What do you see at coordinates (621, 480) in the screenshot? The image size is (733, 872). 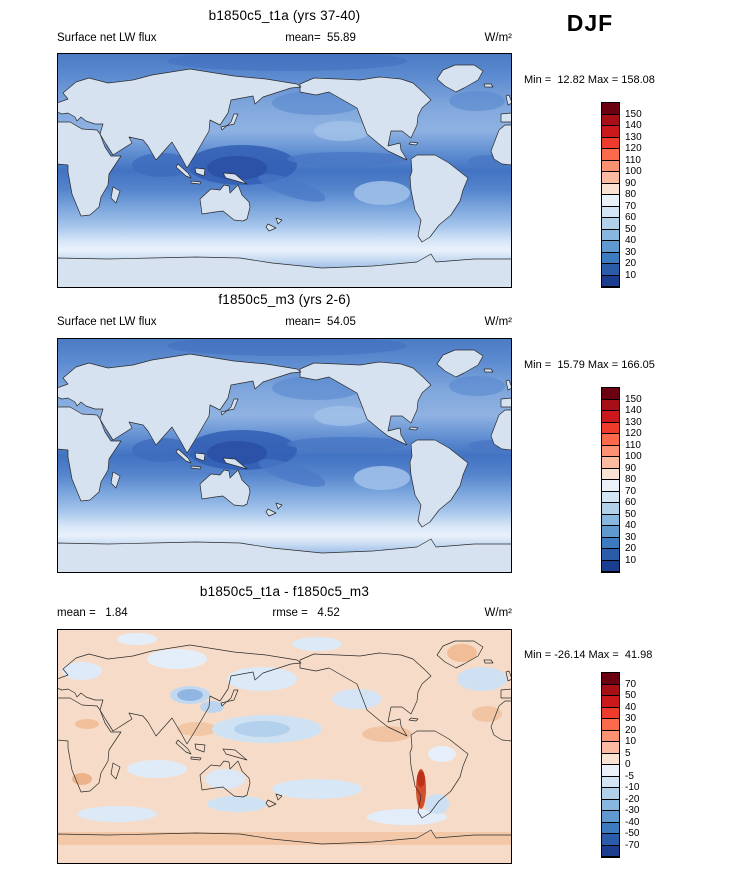 I see `panel2-colorbar: 150 140 130 120 110 100 90 80 70 60 50 40 30 20 10` at bounding box center [621, 480].